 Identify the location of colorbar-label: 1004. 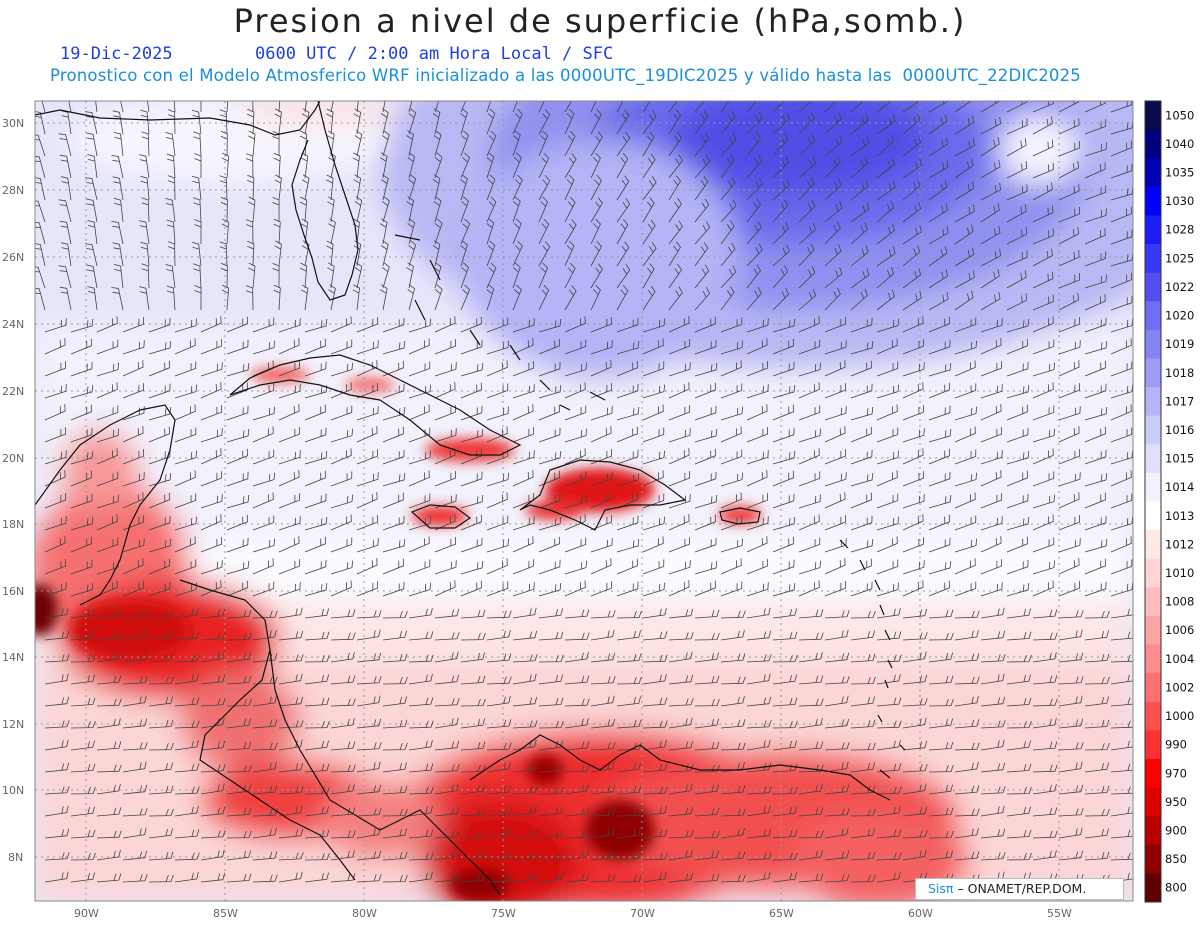
(1179, 659).